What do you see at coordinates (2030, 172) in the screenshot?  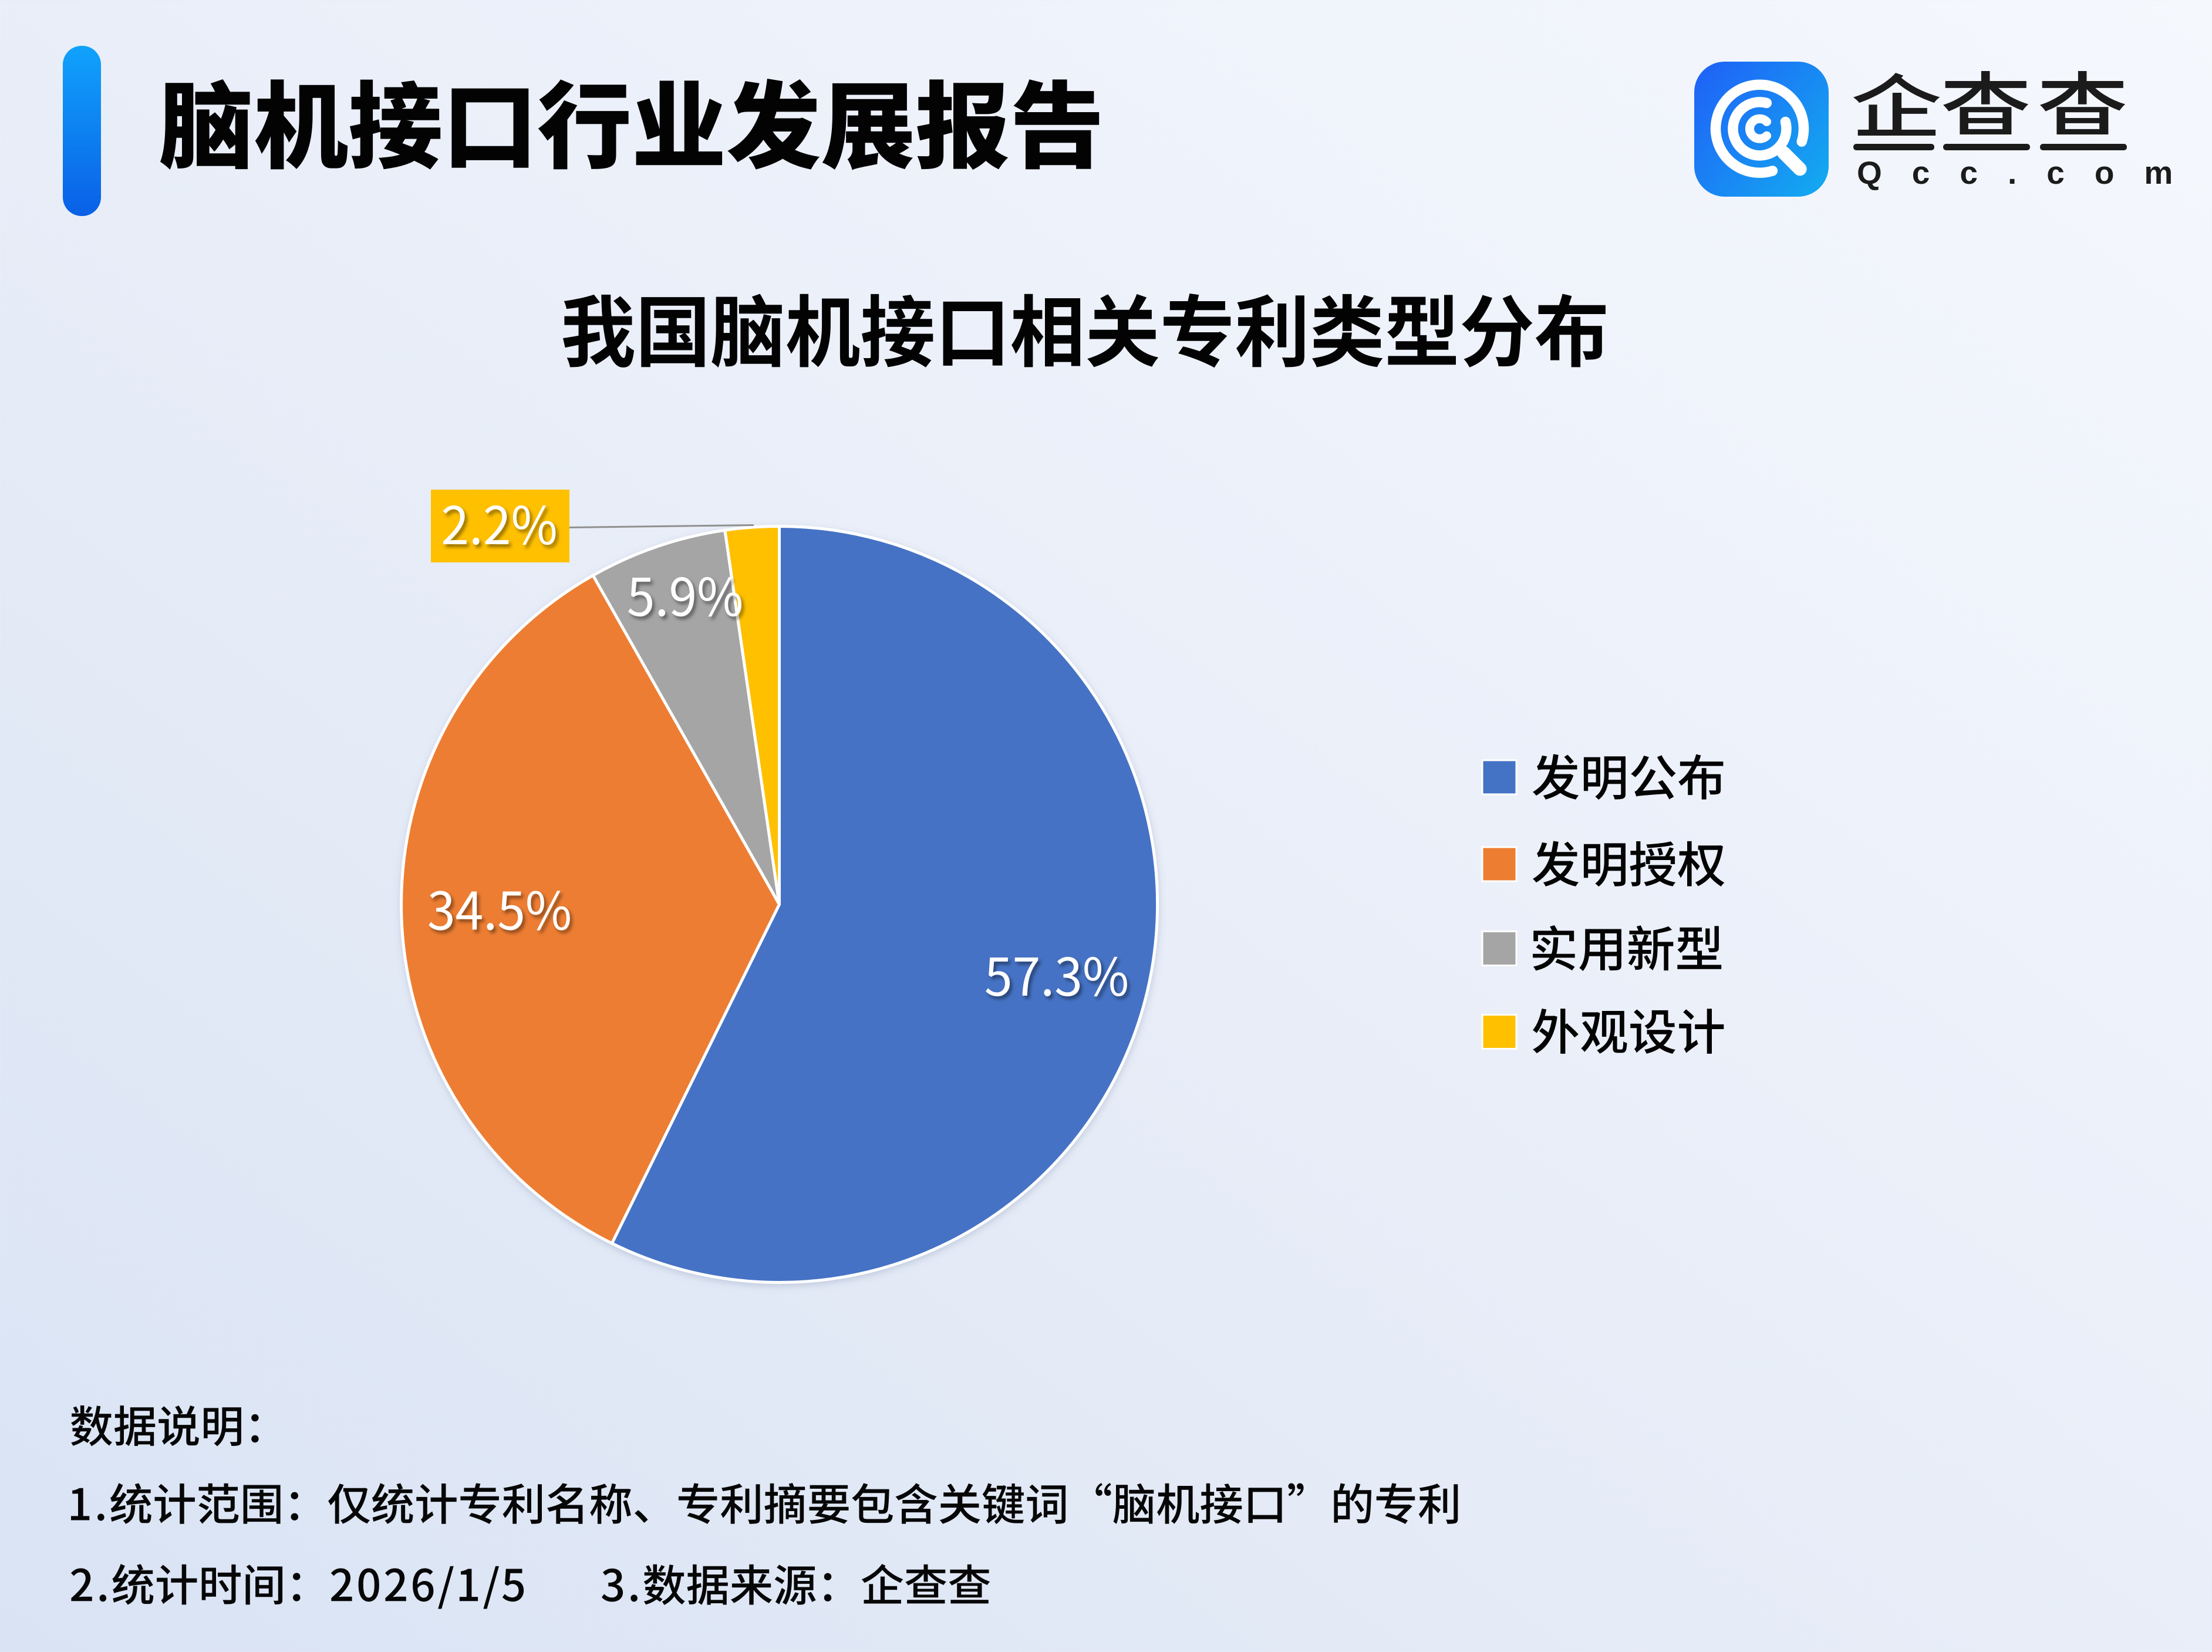 I see `svg-text: Qcc.com` at bounding box center [2030, 172].